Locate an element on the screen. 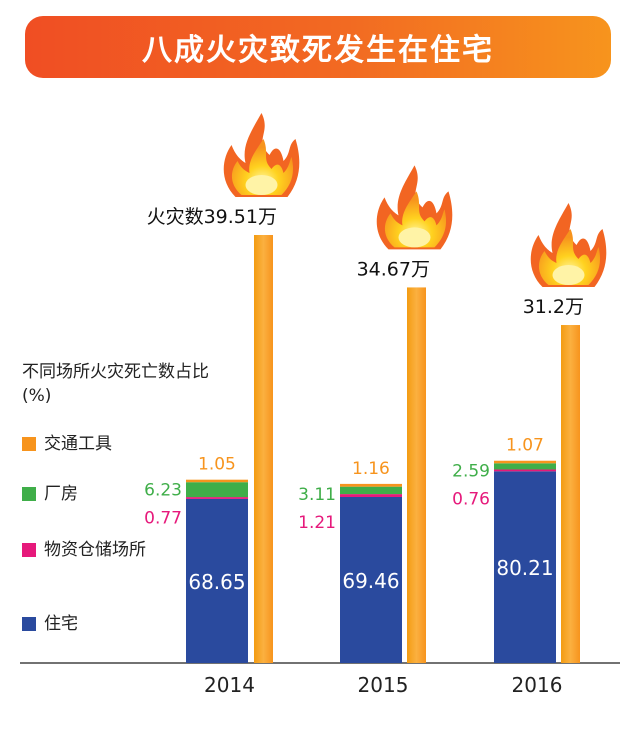 The image size is (639, 730). data-label-warehouse-2014: 0.77 is located at coordinates (163, 519).